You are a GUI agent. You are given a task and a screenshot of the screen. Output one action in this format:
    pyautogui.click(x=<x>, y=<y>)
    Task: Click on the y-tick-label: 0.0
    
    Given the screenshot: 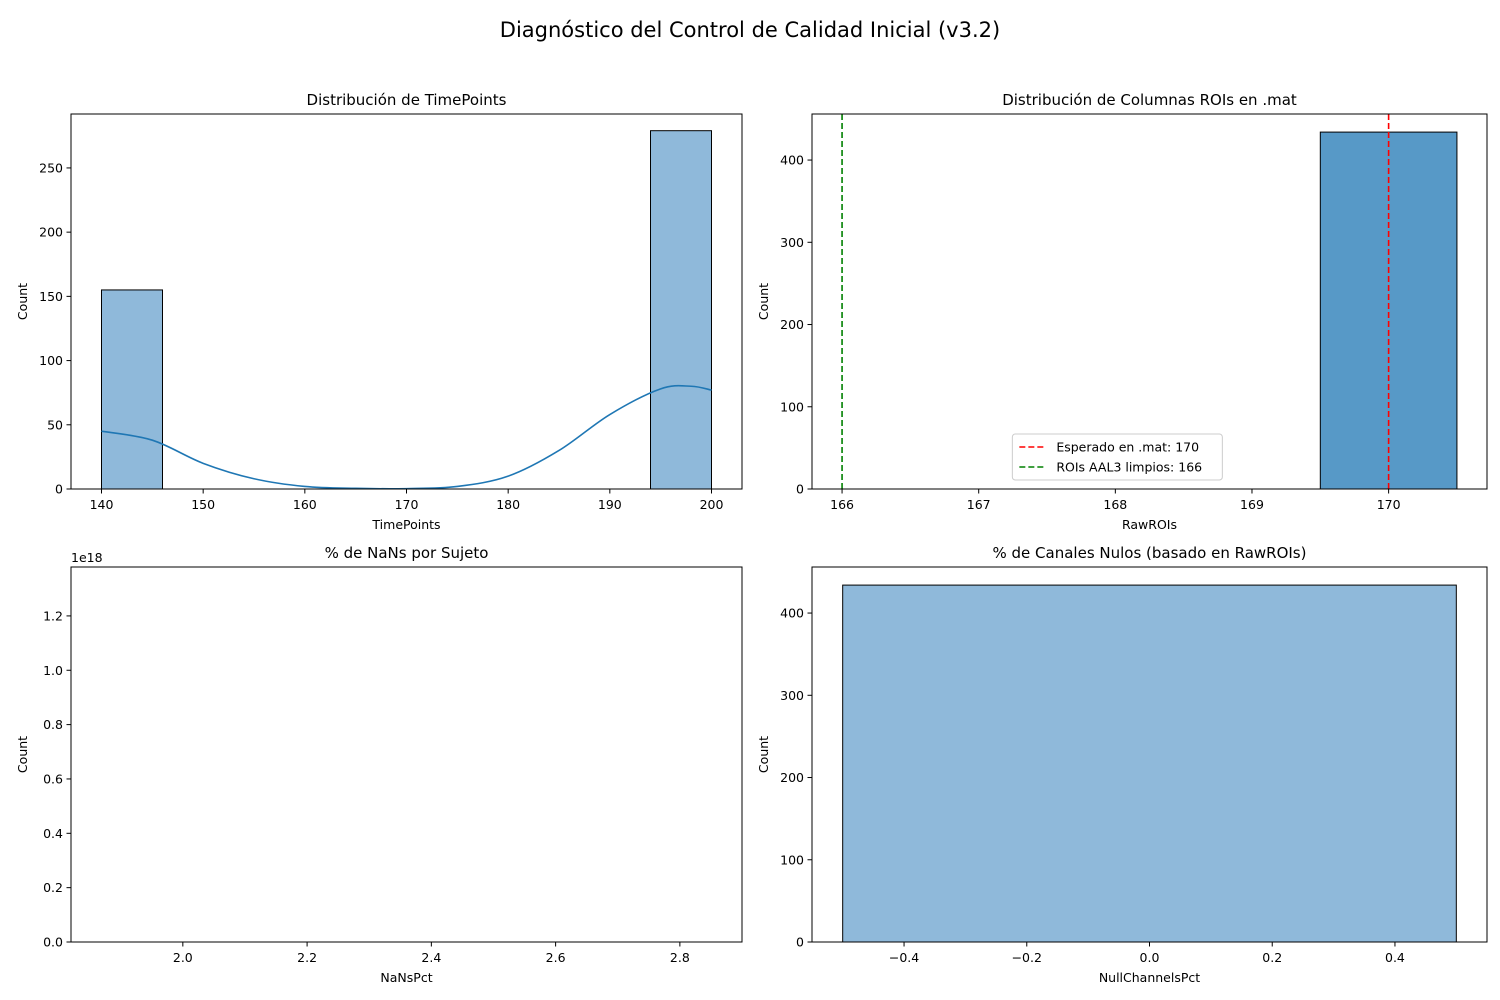 What is the action you would take?
    pyautogui.click(x=53, y=942)
    